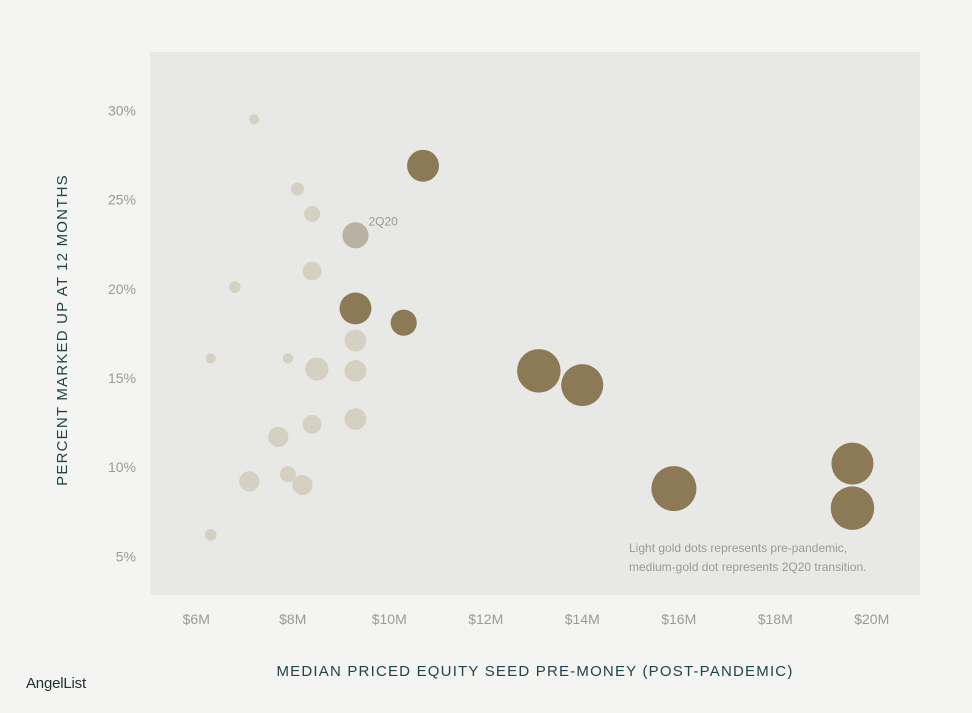 The height and width of the screenshot is (713, 972). What do you see at coordinates (582, 619) in the screenshot?
I see `x-tick-label: $14M` at bounding box center [582, 619].